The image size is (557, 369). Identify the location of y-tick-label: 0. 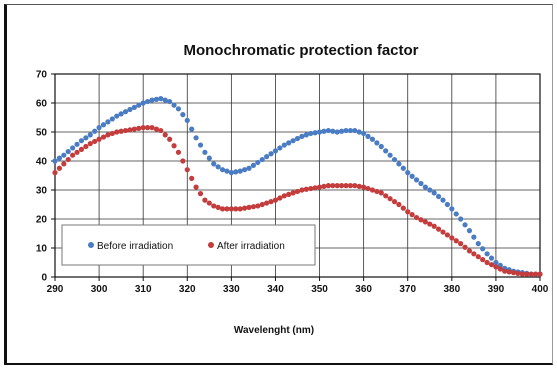
(44, 278).